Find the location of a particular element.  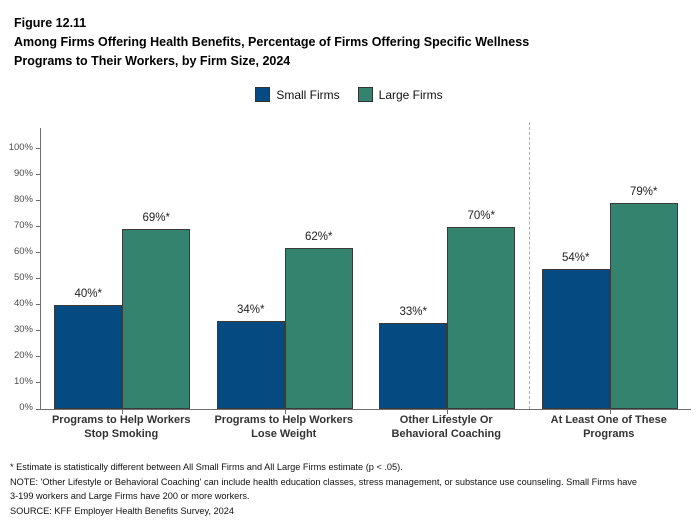

bar-value-label: 33%* is located at coordinates (413, 312).